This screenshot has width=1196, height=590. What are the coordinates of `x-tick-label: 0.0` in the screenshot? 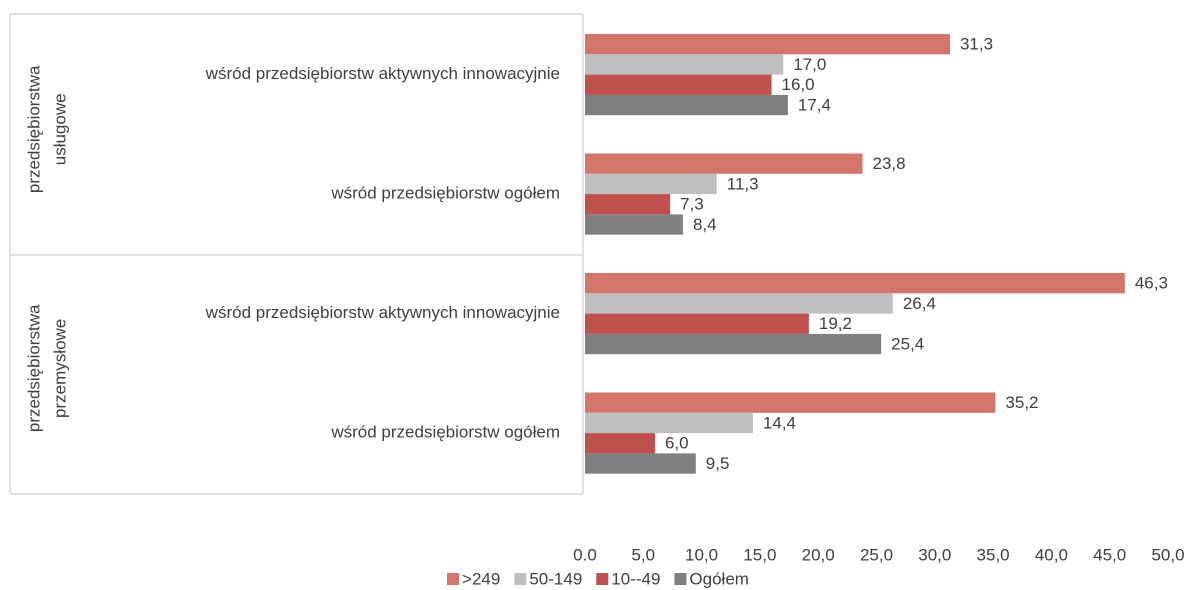 It's located at (585, 554).